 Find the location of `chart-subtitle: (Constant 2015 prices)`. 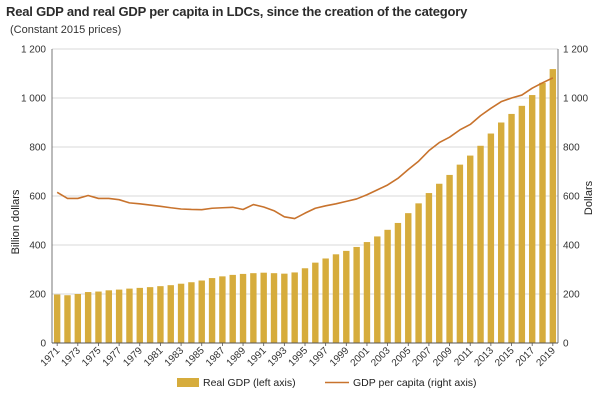

chart-subtitle: (Constant 2015 prices) is located at coordinates (66, 30).